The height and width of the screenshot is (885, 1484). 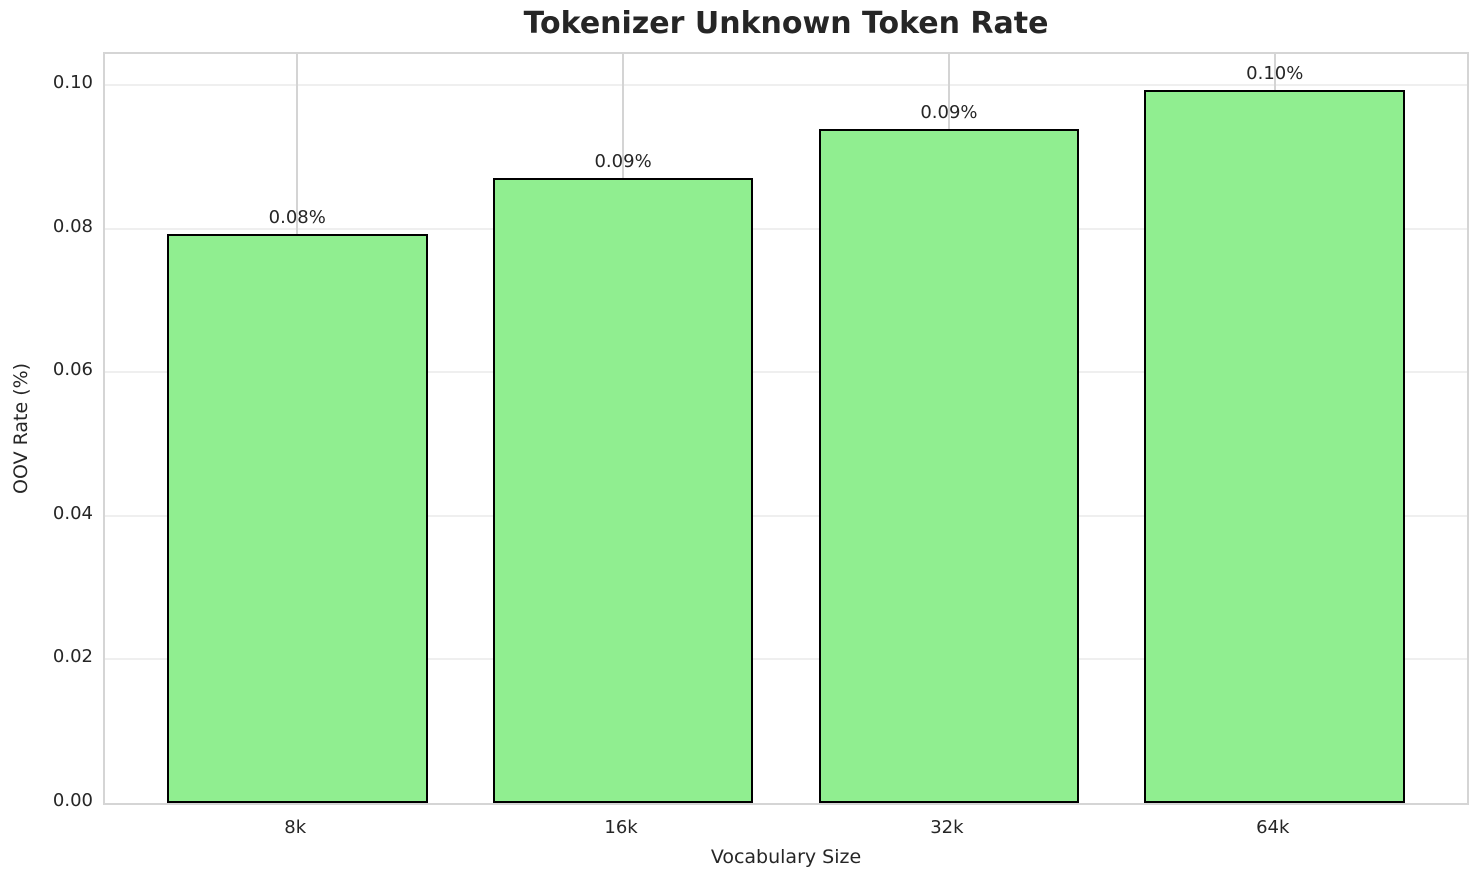 I want to click on y-tick-label: 0.04, so click(x=72, y=513).